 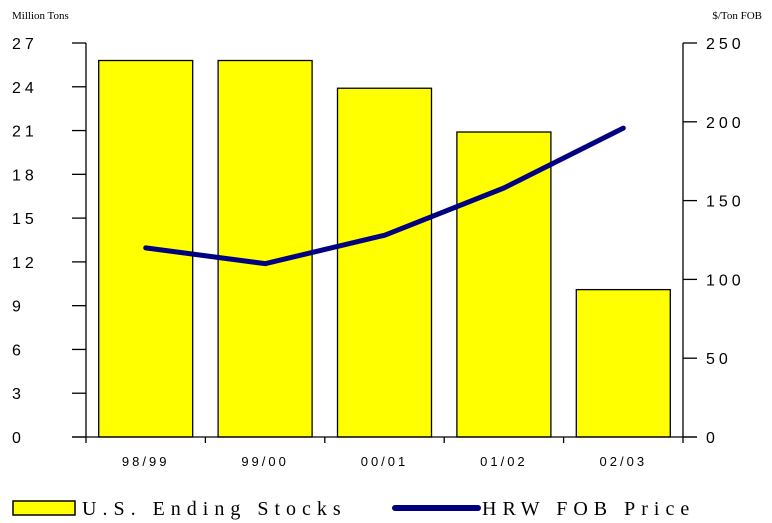 What do you see at coordinates (25, 263) in the screenshot?
I see `left-tick-label-12: 12` at bounding box center [25, 263].